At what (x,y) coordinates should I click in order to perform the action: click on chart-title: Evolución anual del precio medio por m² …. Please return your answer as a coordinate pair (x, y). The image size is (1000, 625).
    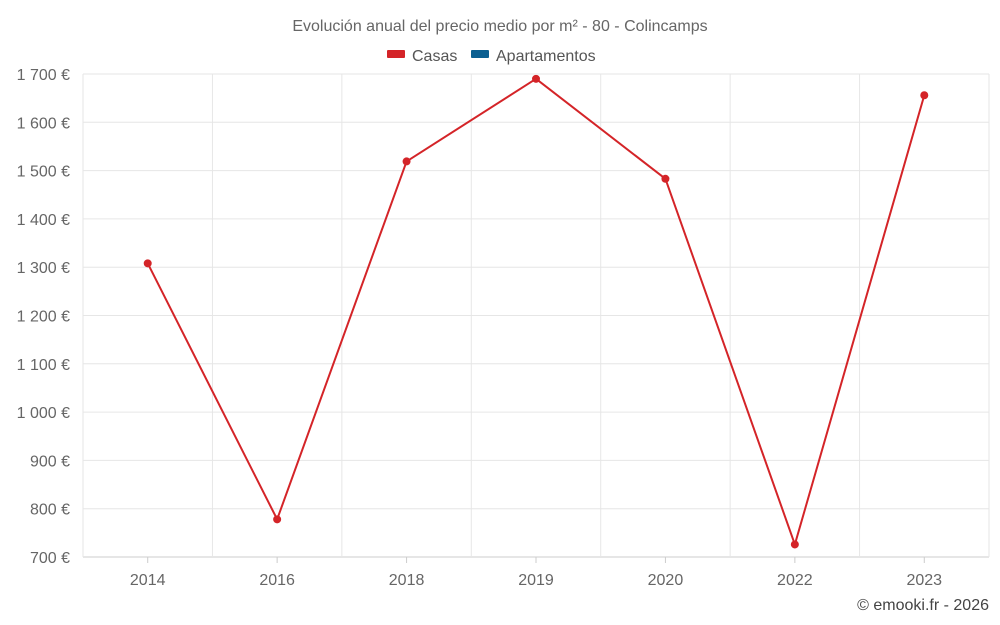
    Looking at the image, I should click on (499, 26).